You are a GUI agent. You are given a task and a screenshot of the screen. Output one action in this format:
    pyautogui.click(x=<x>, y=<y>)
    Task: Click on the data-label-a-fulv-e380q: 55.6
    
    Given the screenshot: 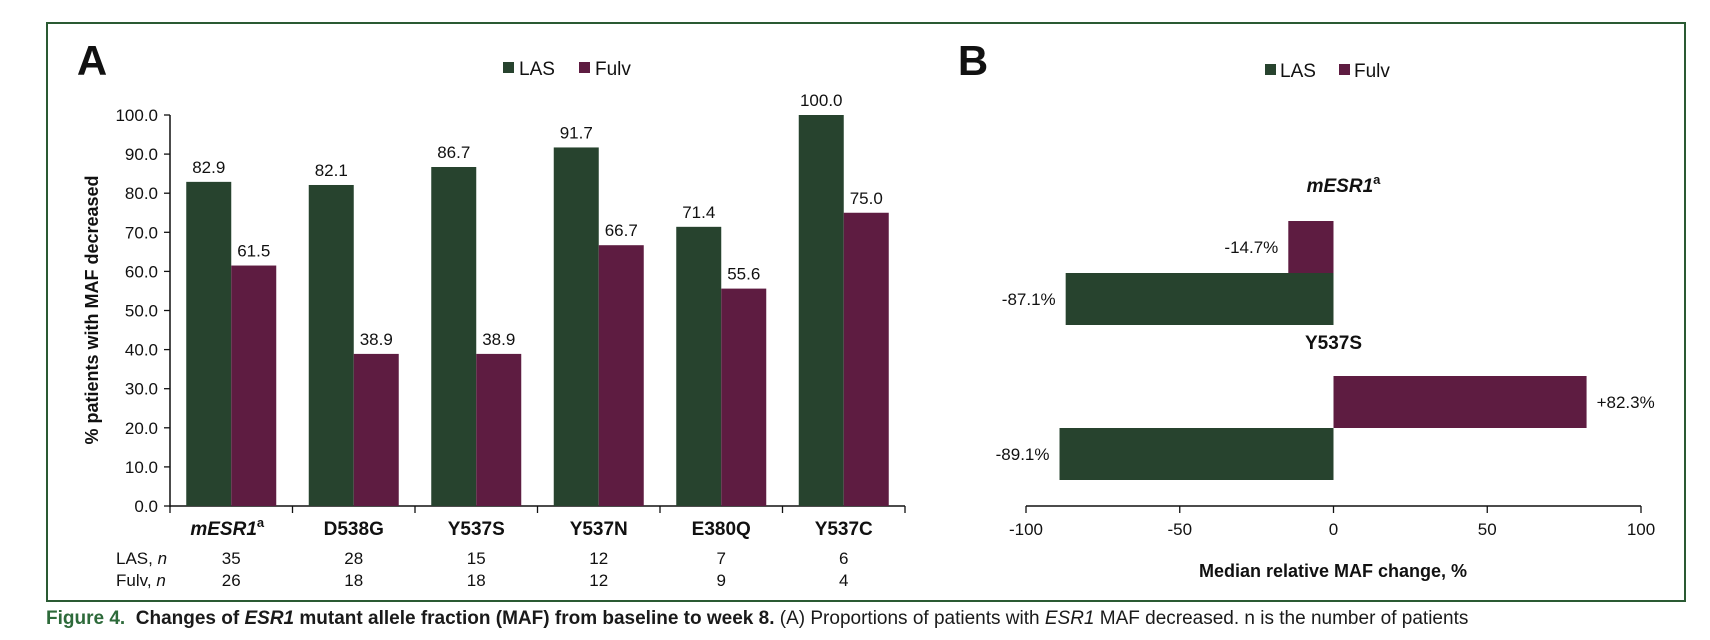 What is the action you would take?
    pyautogui.click(x=743, y=274)
    